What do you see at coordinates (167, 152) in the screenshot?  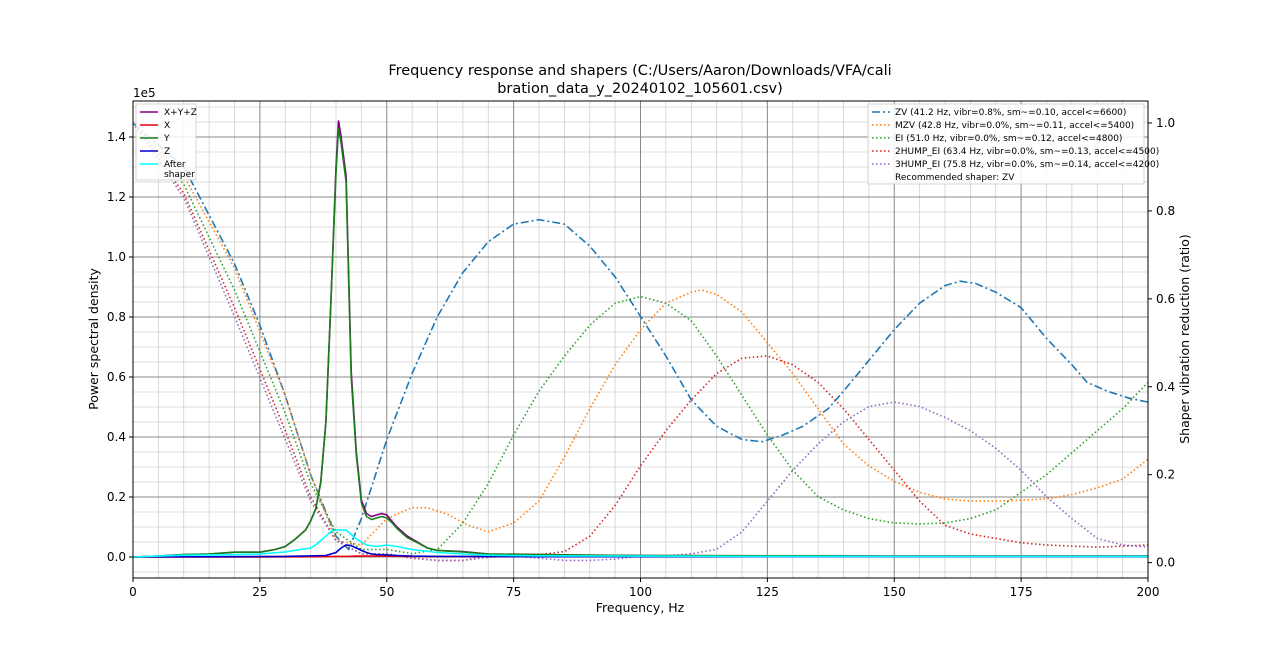 I see `psd-legend-label: Z` at bounding box center [167, 152].